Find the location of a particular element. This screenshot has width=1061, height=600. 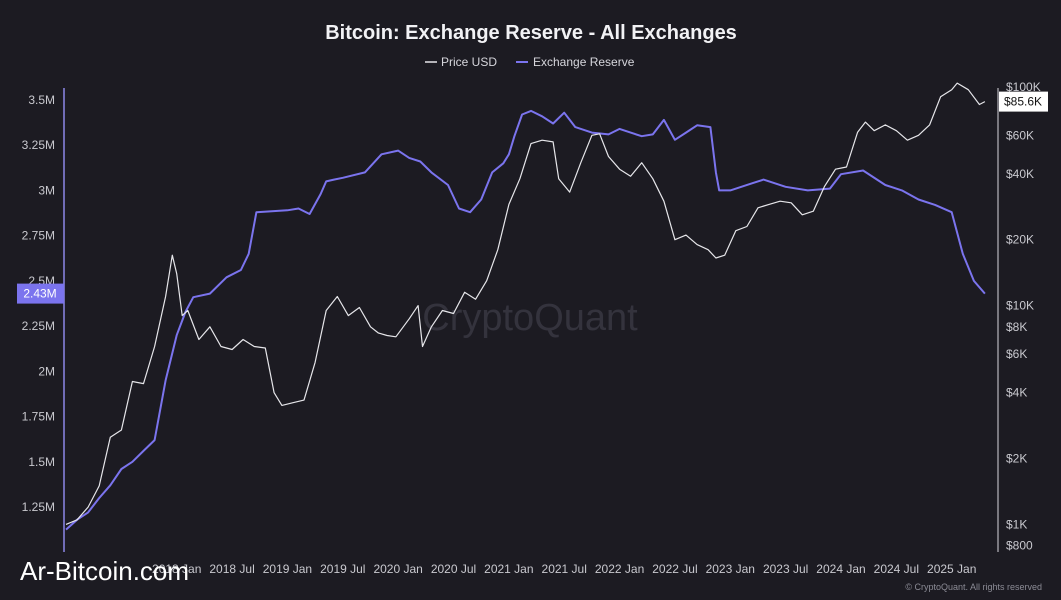

right-tick-label: $6K is located at coordinates (1016, 354).